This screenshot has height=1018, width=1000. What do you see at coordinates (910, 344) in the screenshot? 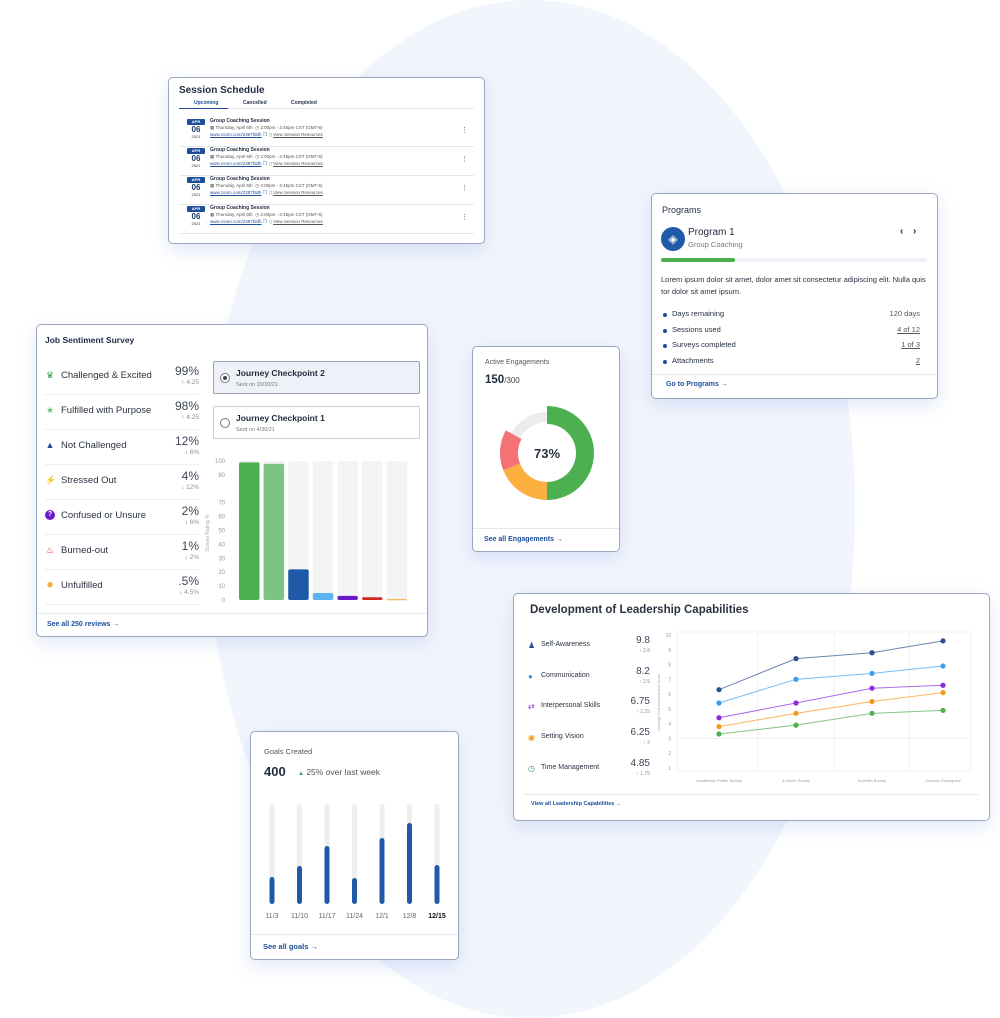
I see `stat-value: 1 of 3` at bounding box center [910, 344].